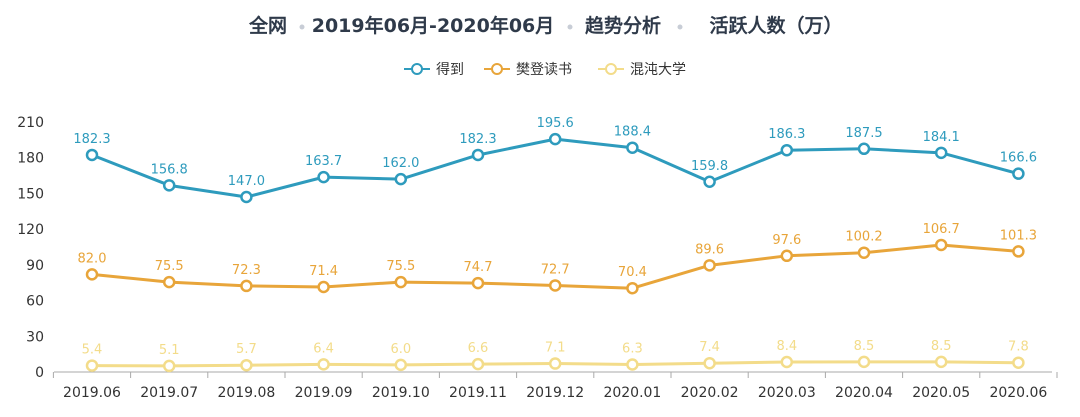 The height and width of the screenshot is (417, 1080). I want to click on legend-label: 樊登读书, so click(544, 69).